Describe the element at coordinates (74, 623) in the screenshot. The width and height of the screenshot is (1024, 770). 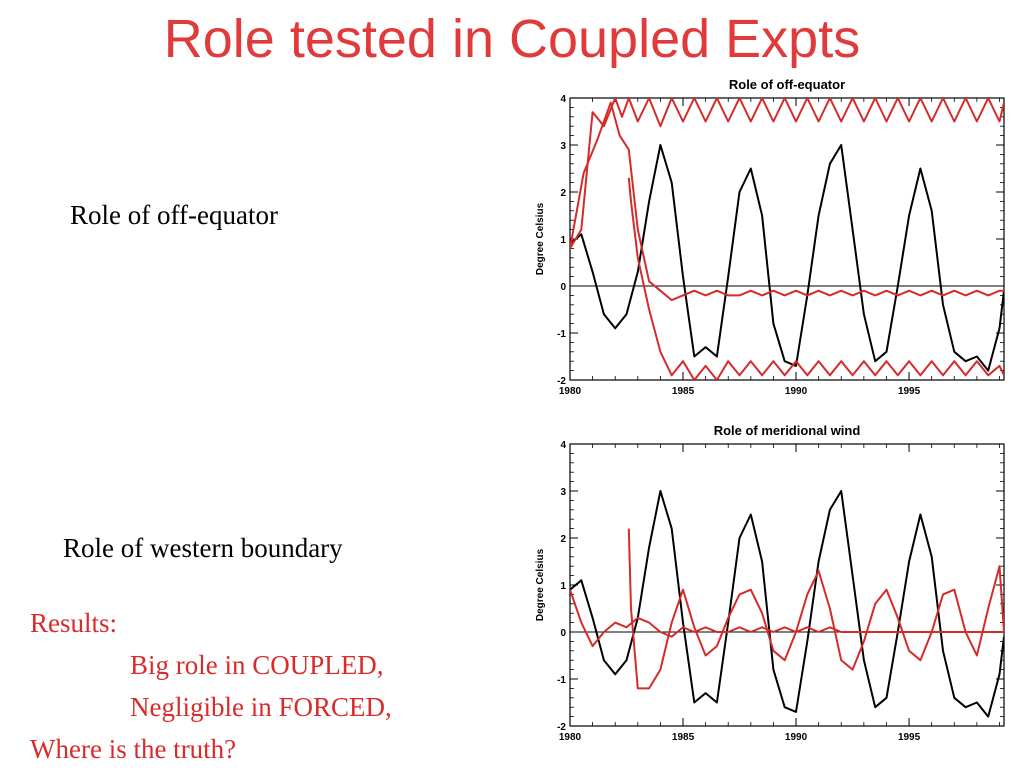
I see `results-heading: Results:` at that location.